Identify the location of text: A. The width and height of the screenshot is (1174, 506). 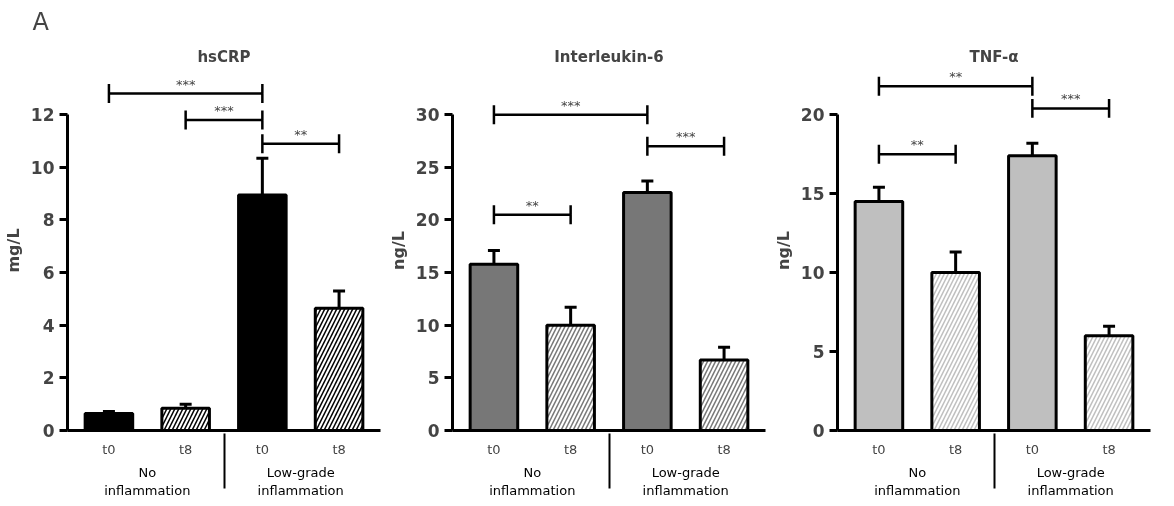
(41, 21).